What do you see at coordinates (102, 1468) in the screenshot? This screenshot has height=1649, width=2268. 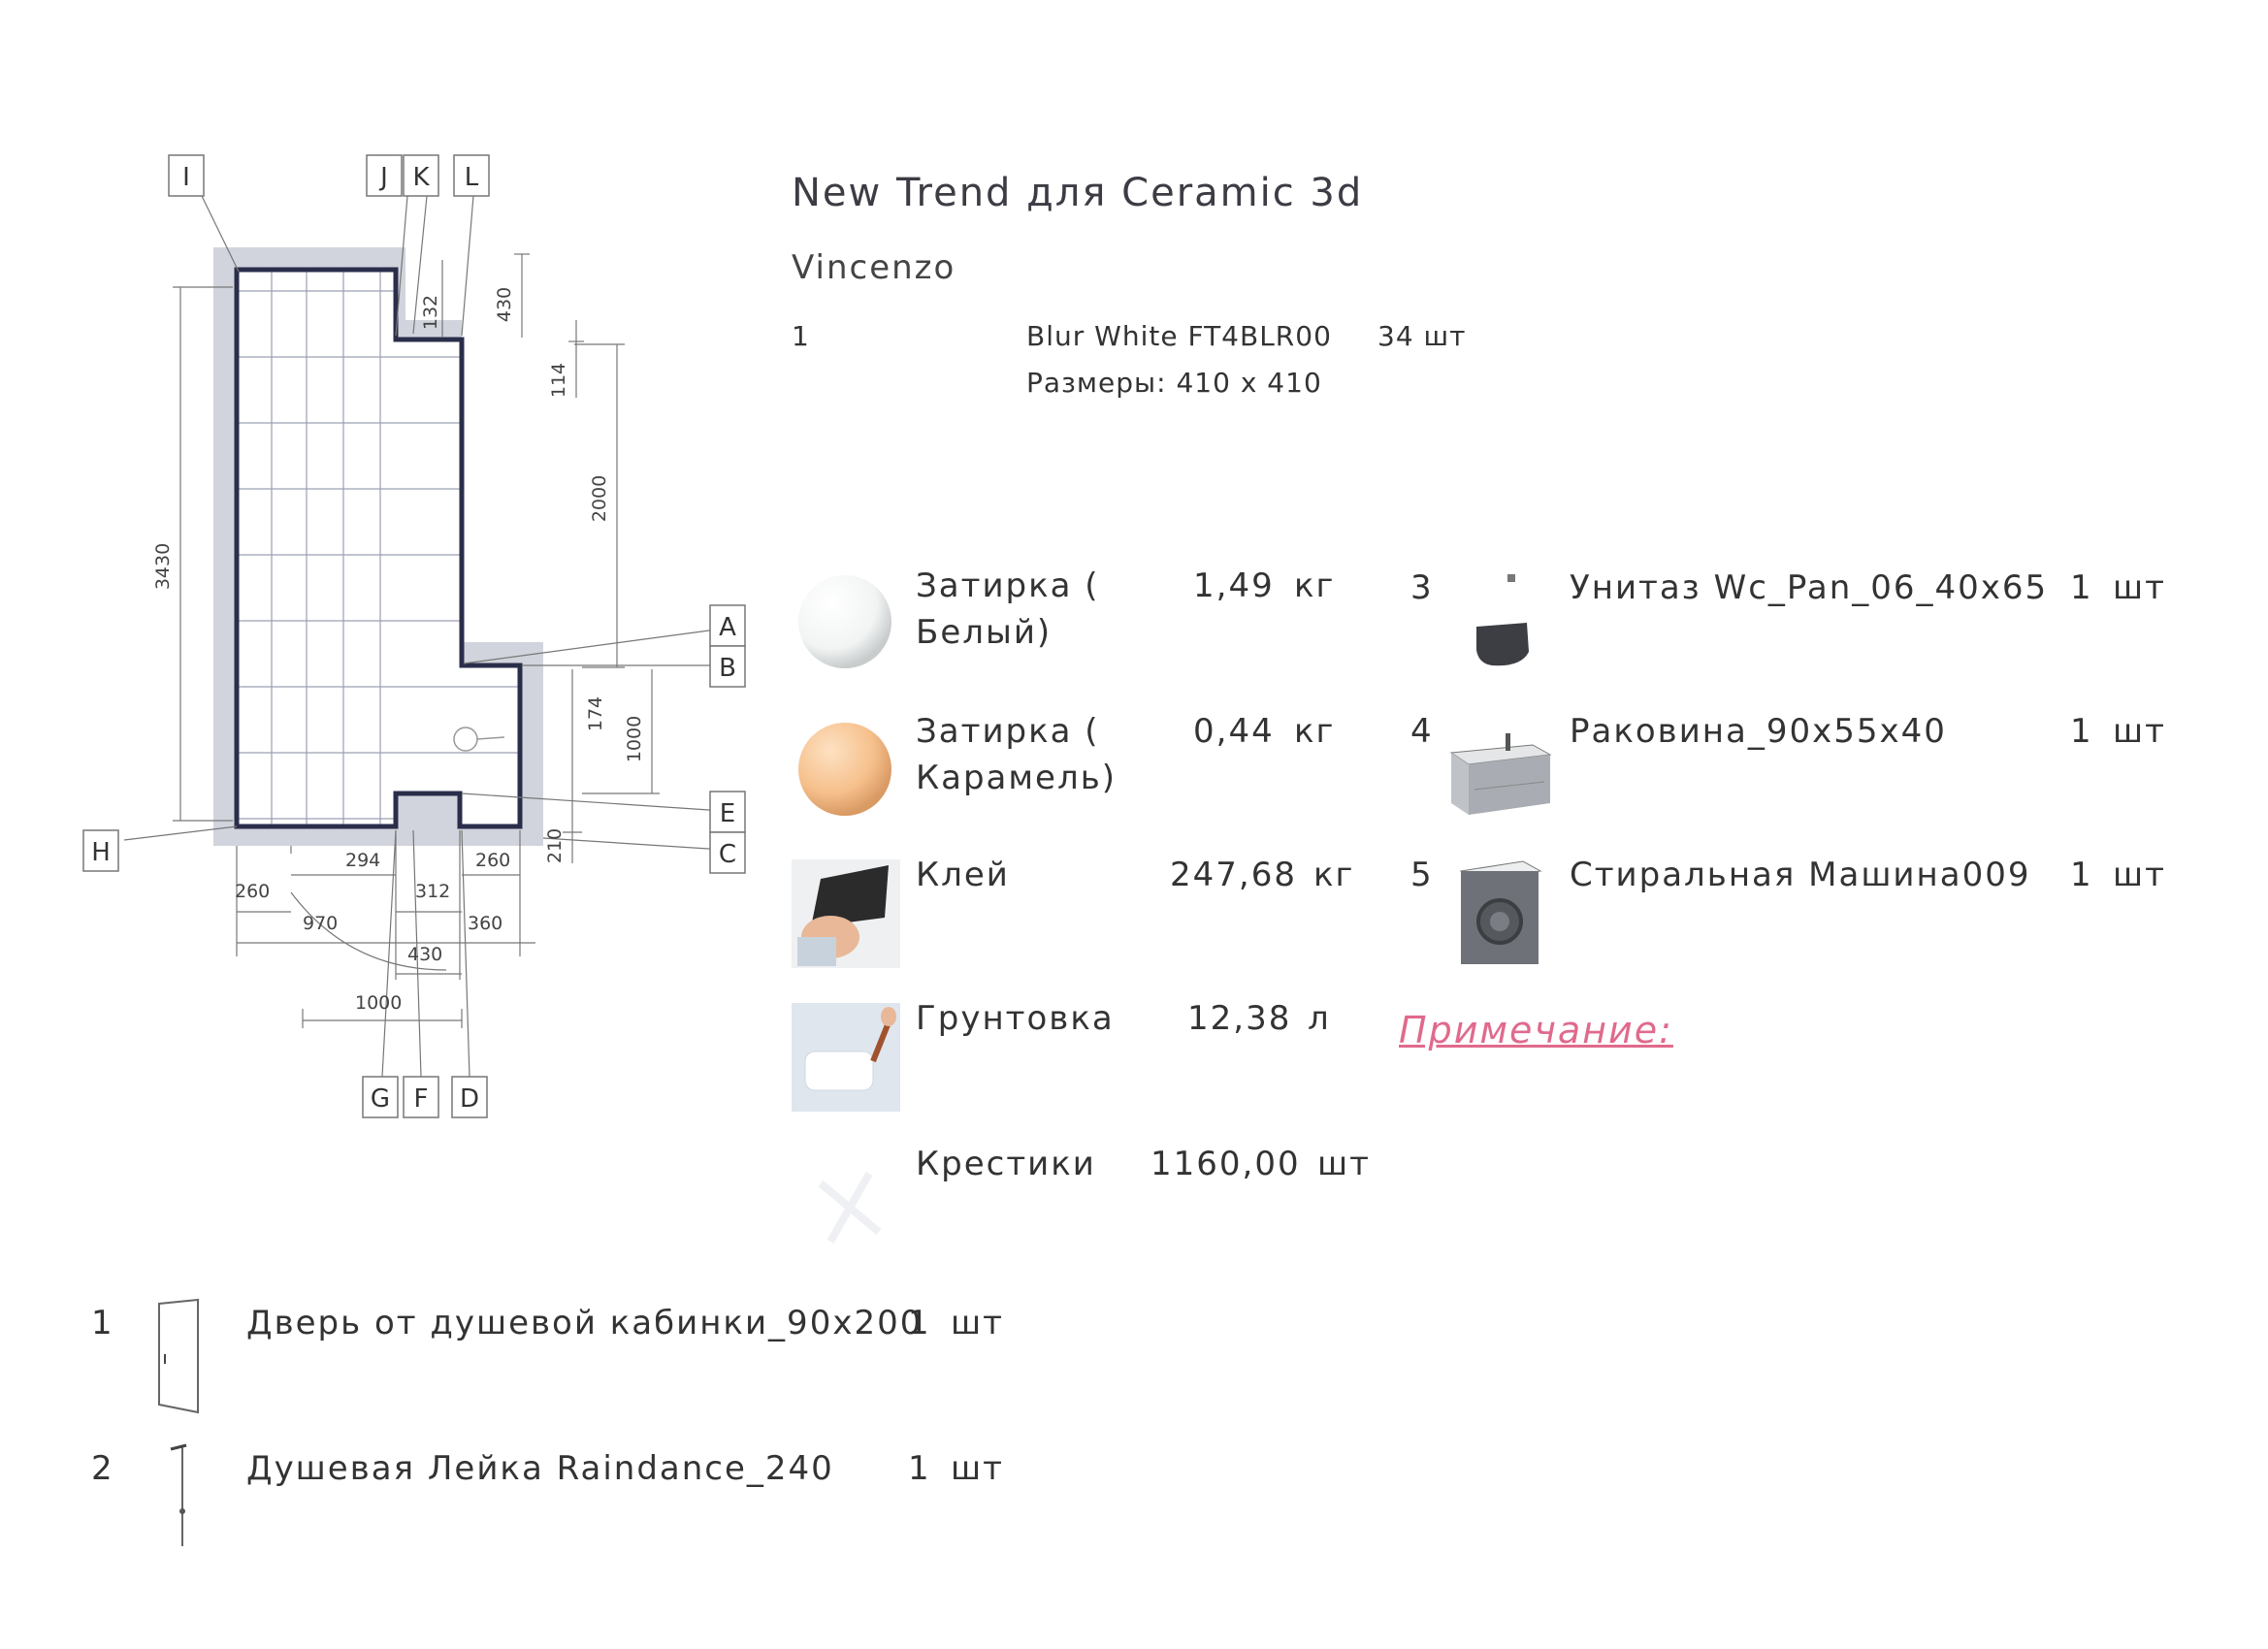 I see `bottom-fixture-number: 2` at bounding box center [102, 1468].